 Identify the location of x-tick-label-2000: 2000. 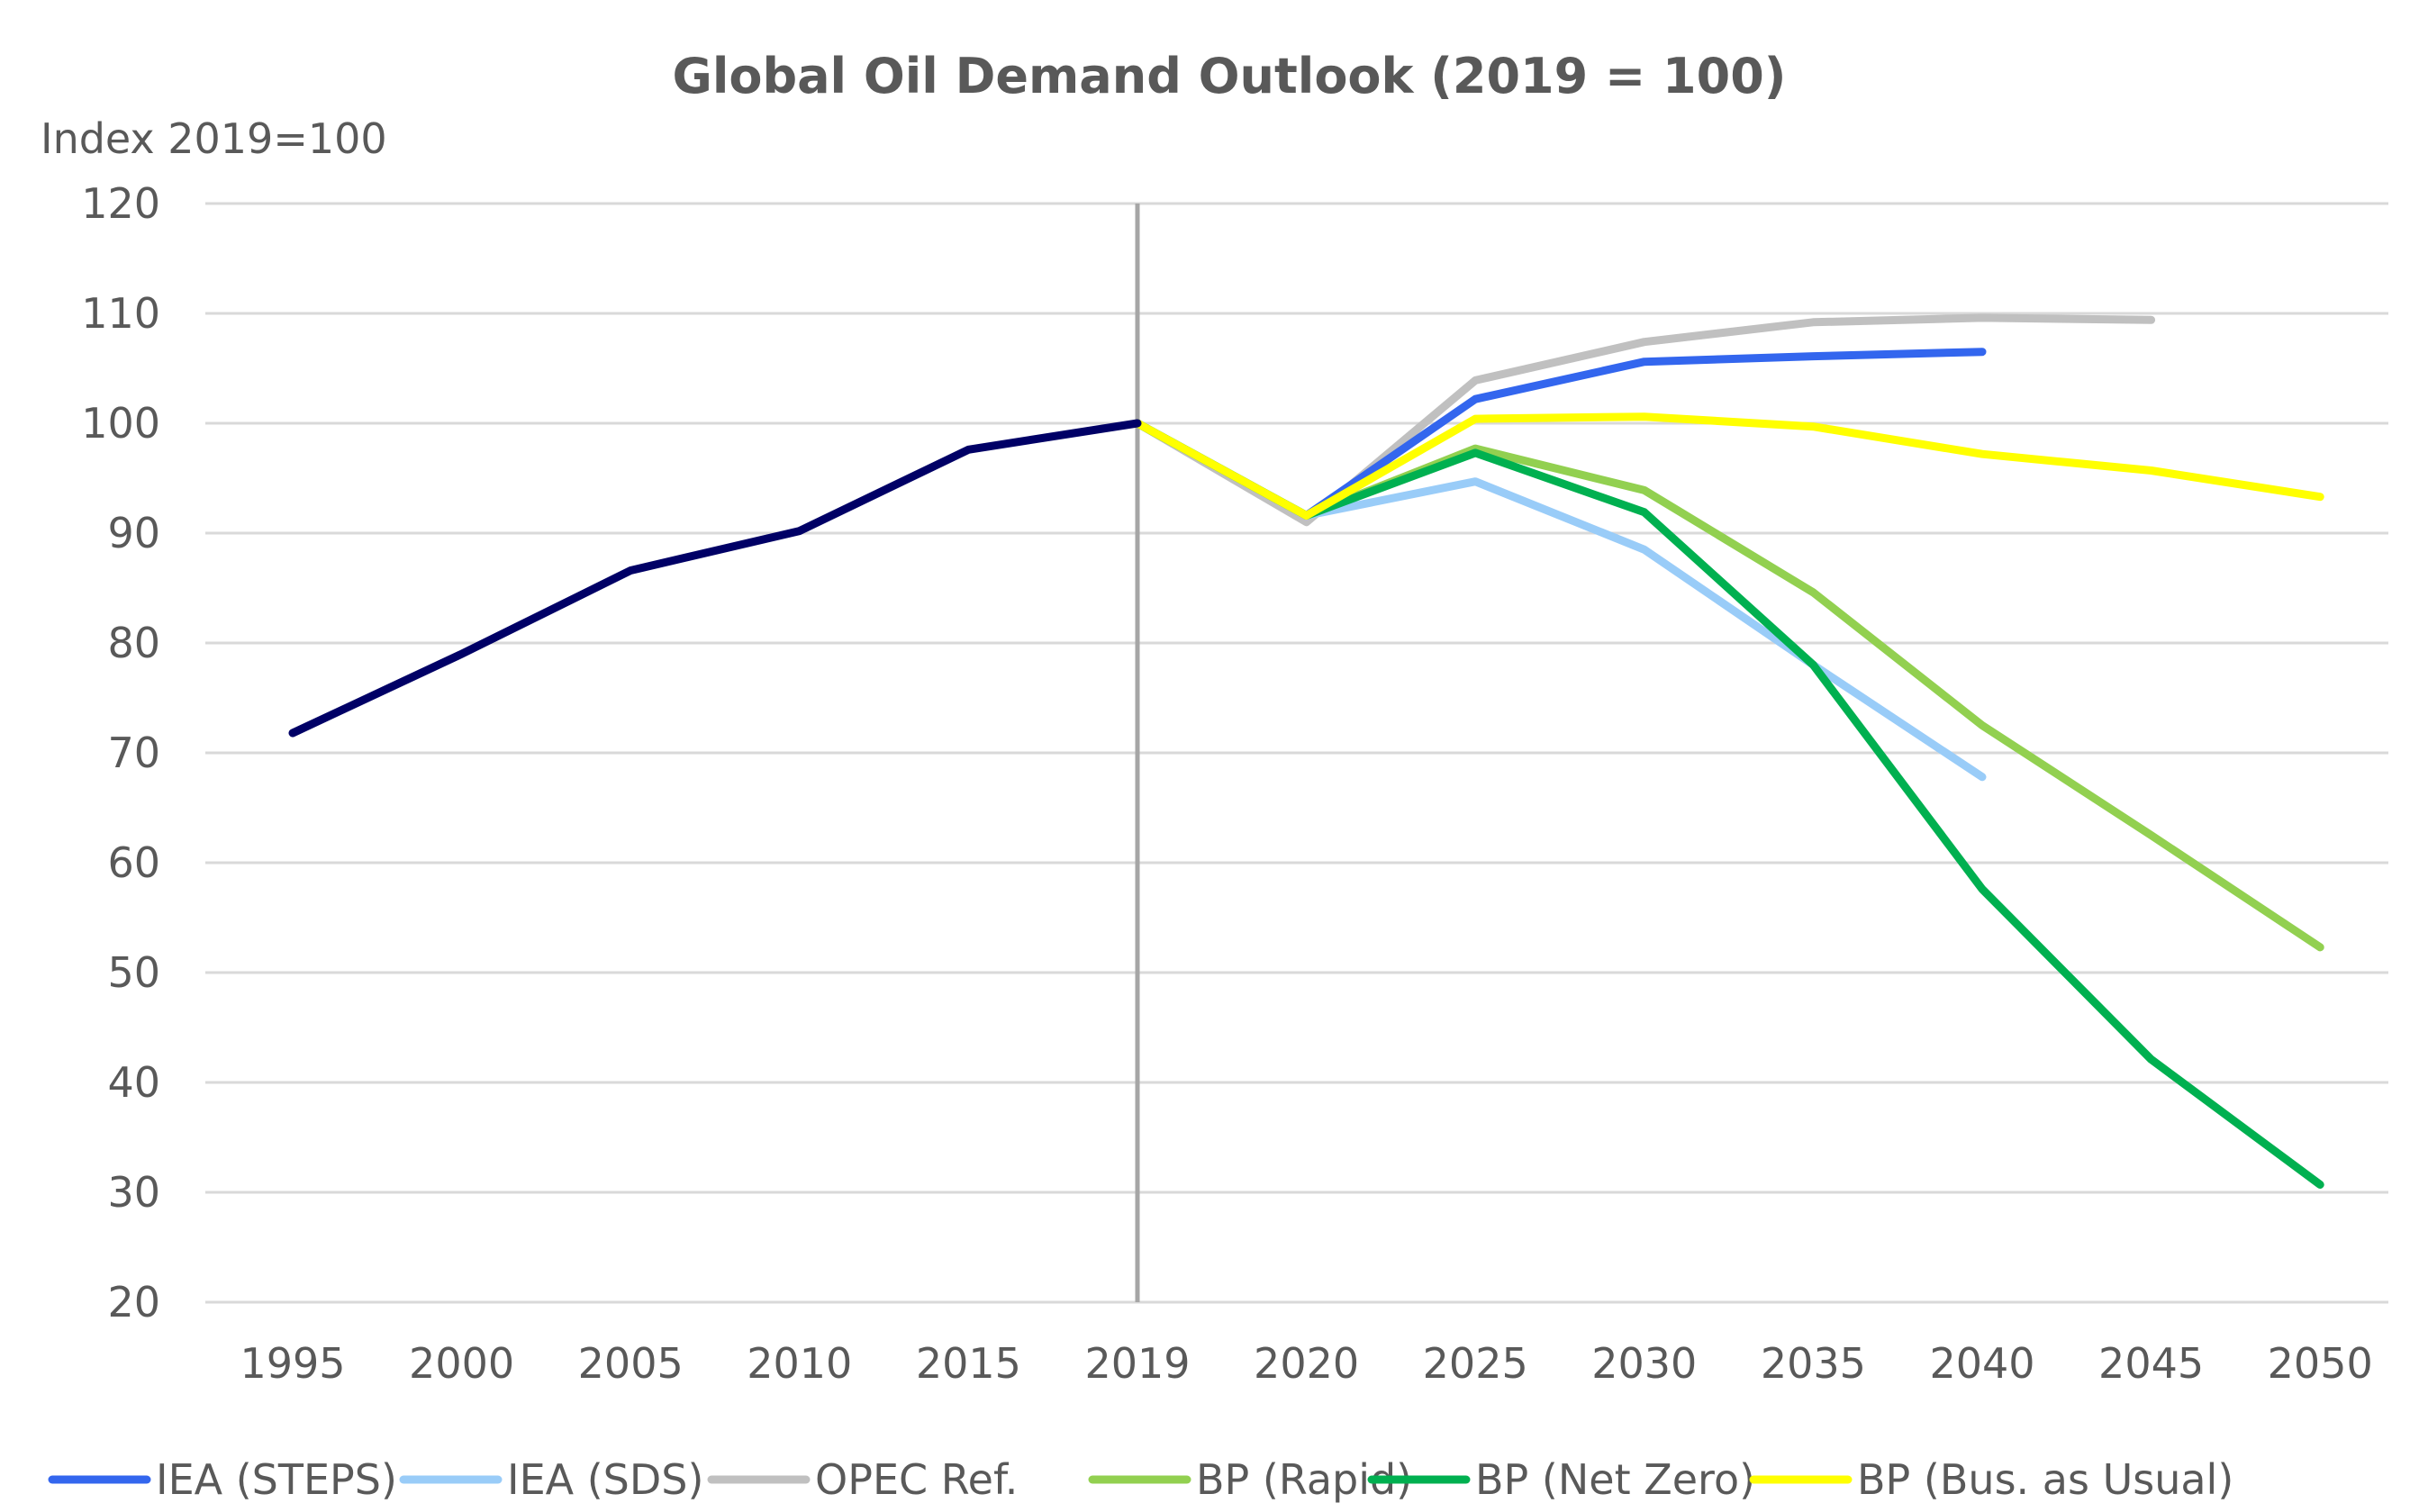
(461, 1363).